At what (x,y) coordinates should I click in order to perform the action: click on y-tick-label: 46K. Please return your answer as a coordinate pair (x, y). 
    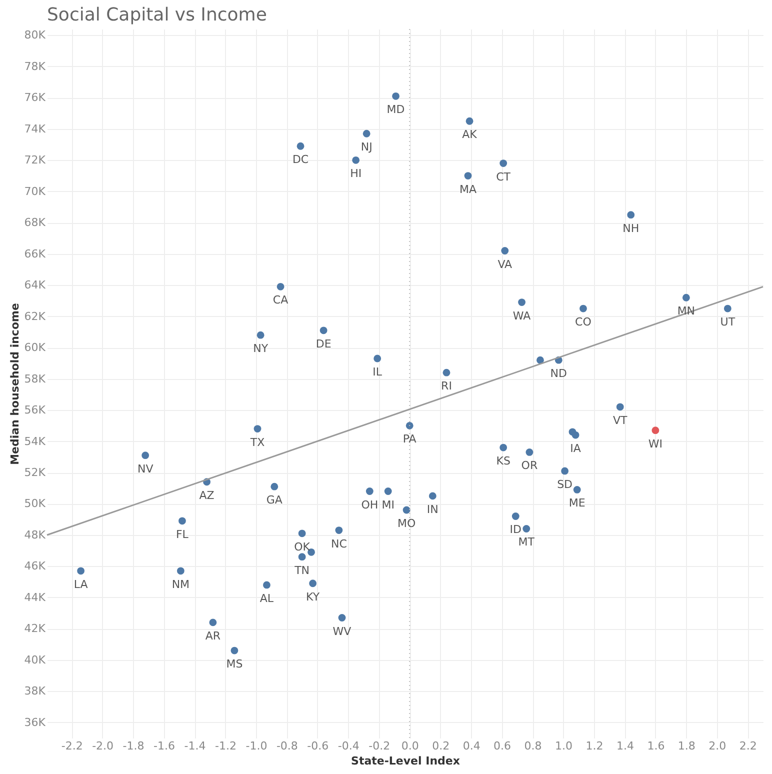
    Looking at the image, I should click on (35, 566).